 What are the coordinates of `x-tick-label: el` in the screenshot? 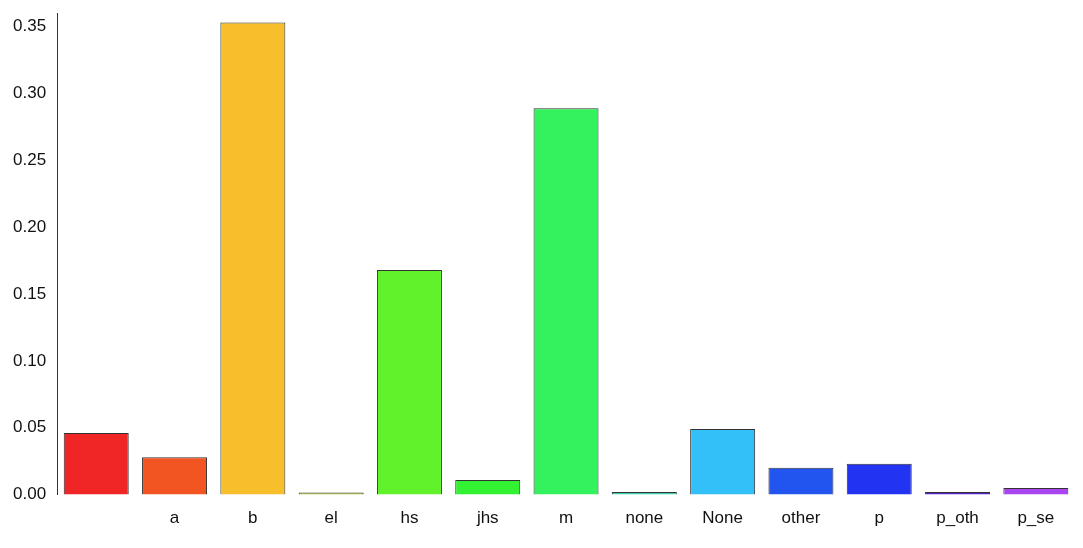 It's located at (331, 518).